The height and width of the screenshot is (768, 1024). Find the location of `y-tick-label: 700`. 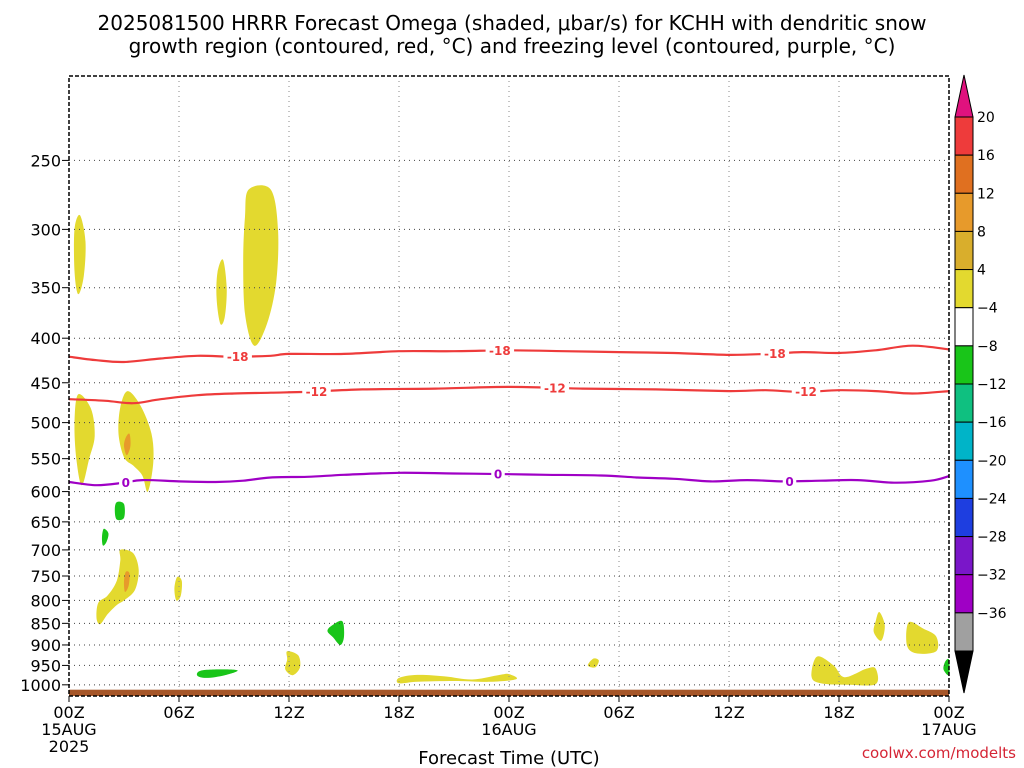

y-tick-label: 700 is located at coordinates (45, 550).